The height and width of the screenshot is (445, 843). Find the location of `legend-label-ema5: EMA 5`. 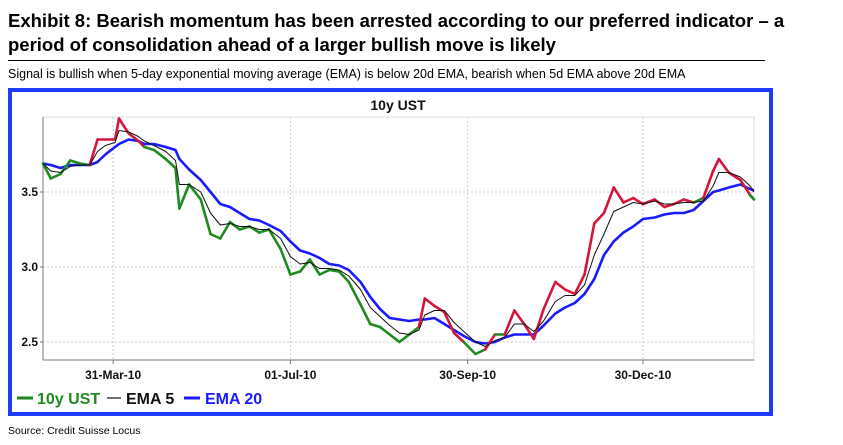

legend-label-ema5: EMA 5 is located at coordinates (150, 399).